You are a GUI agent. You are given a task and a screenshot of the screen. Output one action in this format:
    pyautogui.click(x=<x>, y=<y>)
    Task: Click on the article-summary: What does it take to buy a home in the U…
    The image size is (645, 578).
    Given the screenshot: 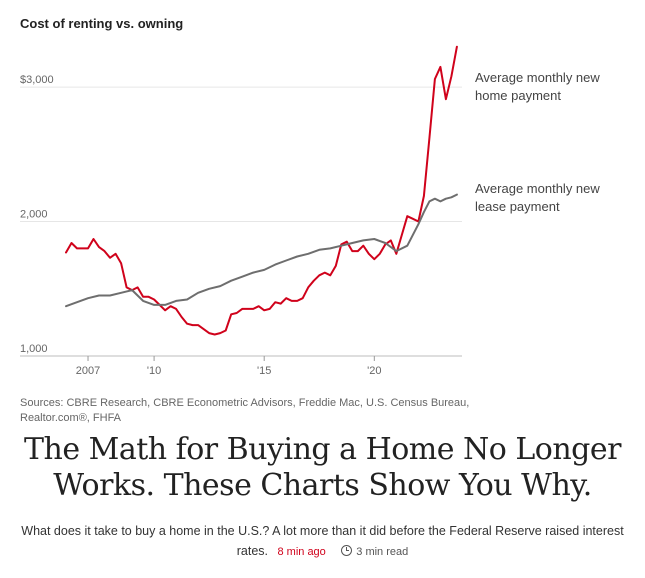 What is the action you would take?
    pyautogui.click(x=322, y=541)
    